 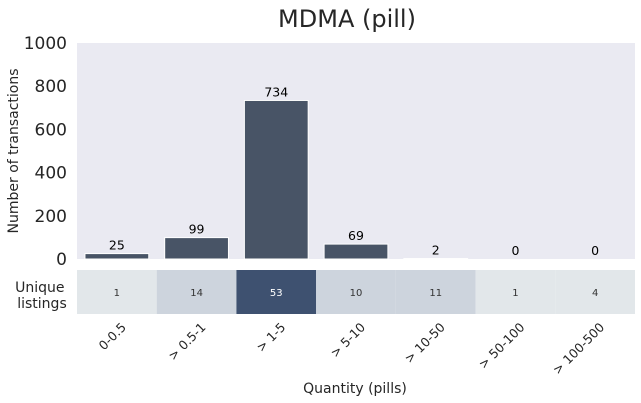 What do you see at coordinates (117, 245) in the screenshot?
I see `bar-value-label: 25` at bounding box center [117, 245].